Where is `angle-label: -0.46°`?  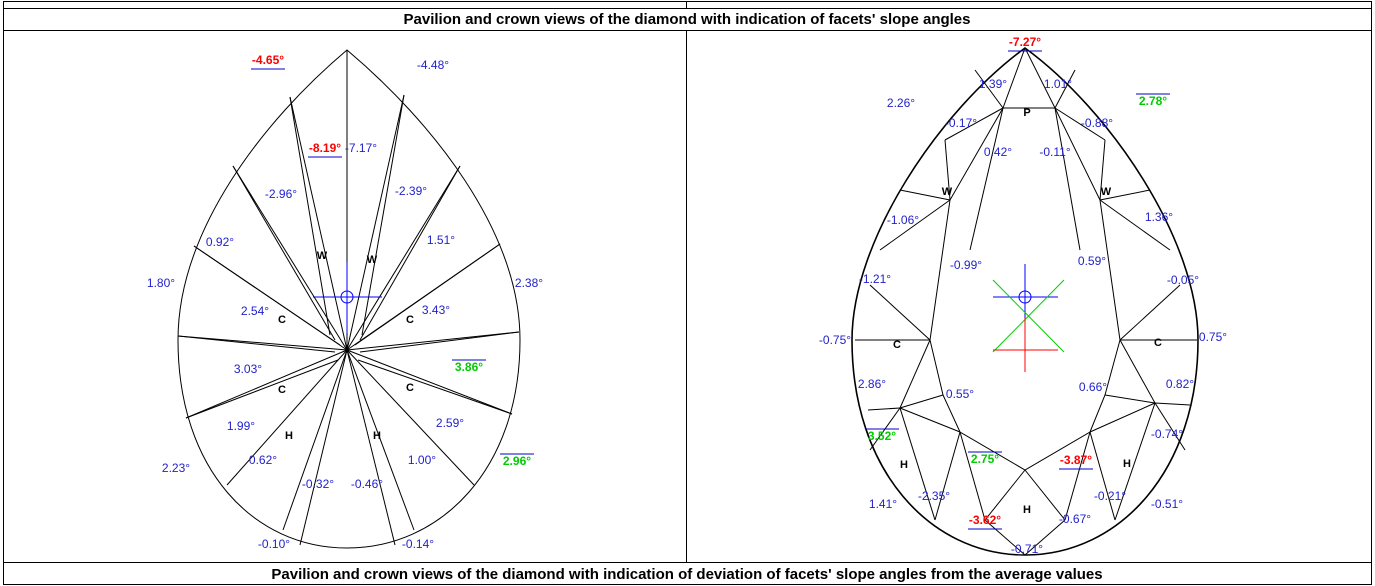 angle-label: -0.46° is located at coordinates (367, 484).